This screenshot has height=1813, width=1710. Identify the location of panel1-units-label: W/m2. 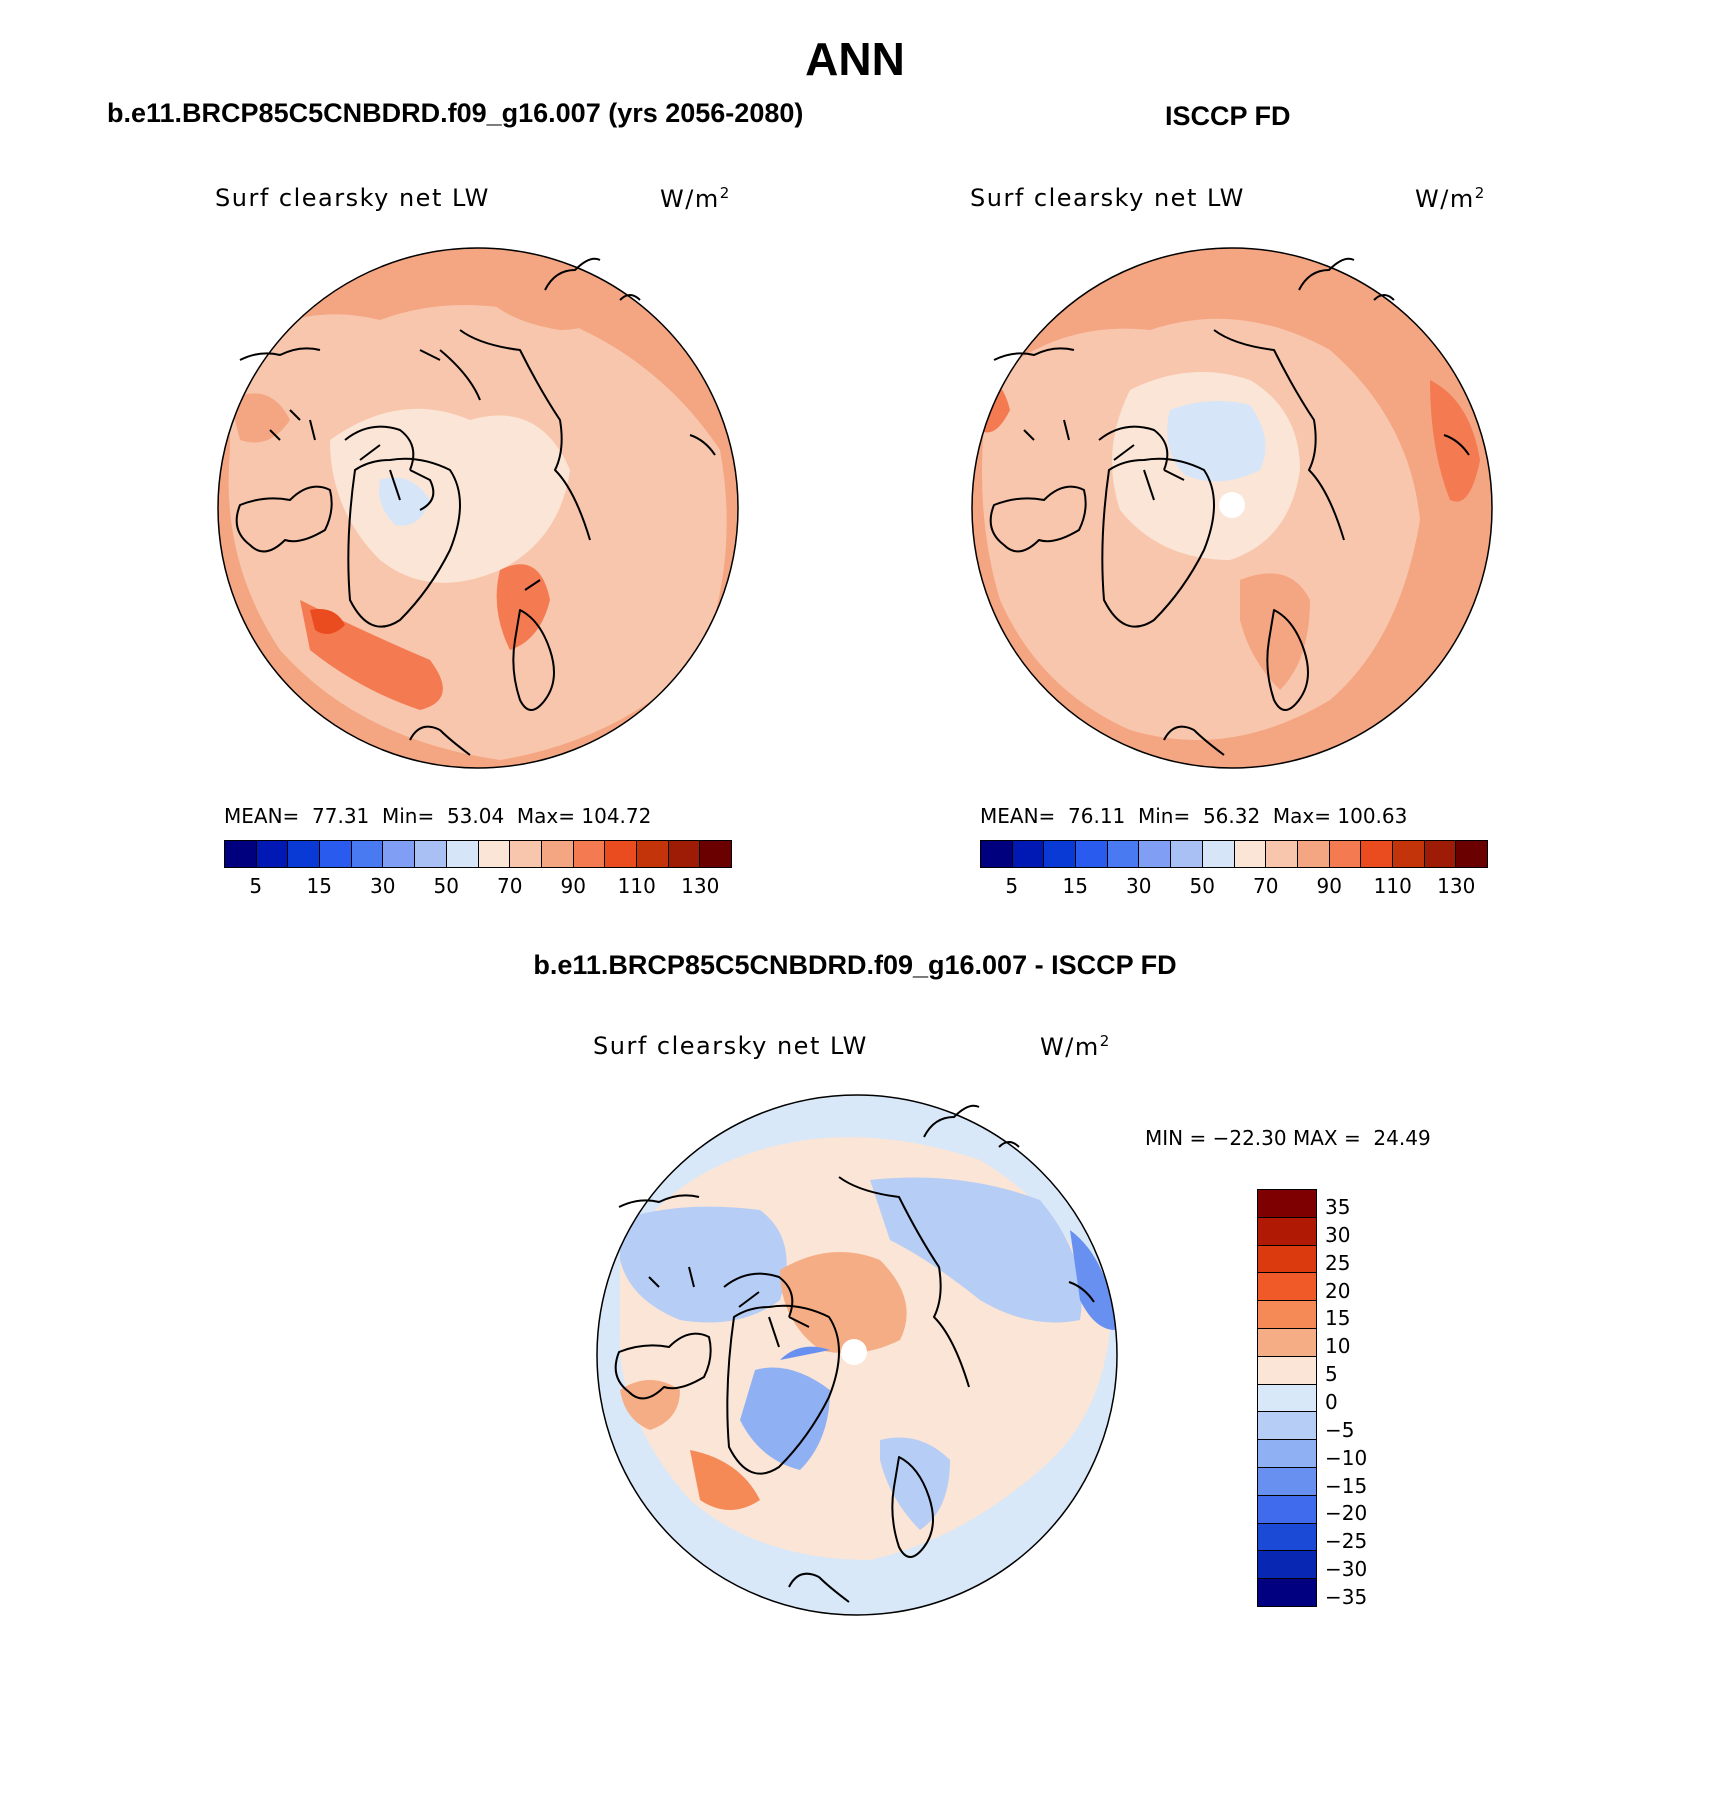
(695, 198).